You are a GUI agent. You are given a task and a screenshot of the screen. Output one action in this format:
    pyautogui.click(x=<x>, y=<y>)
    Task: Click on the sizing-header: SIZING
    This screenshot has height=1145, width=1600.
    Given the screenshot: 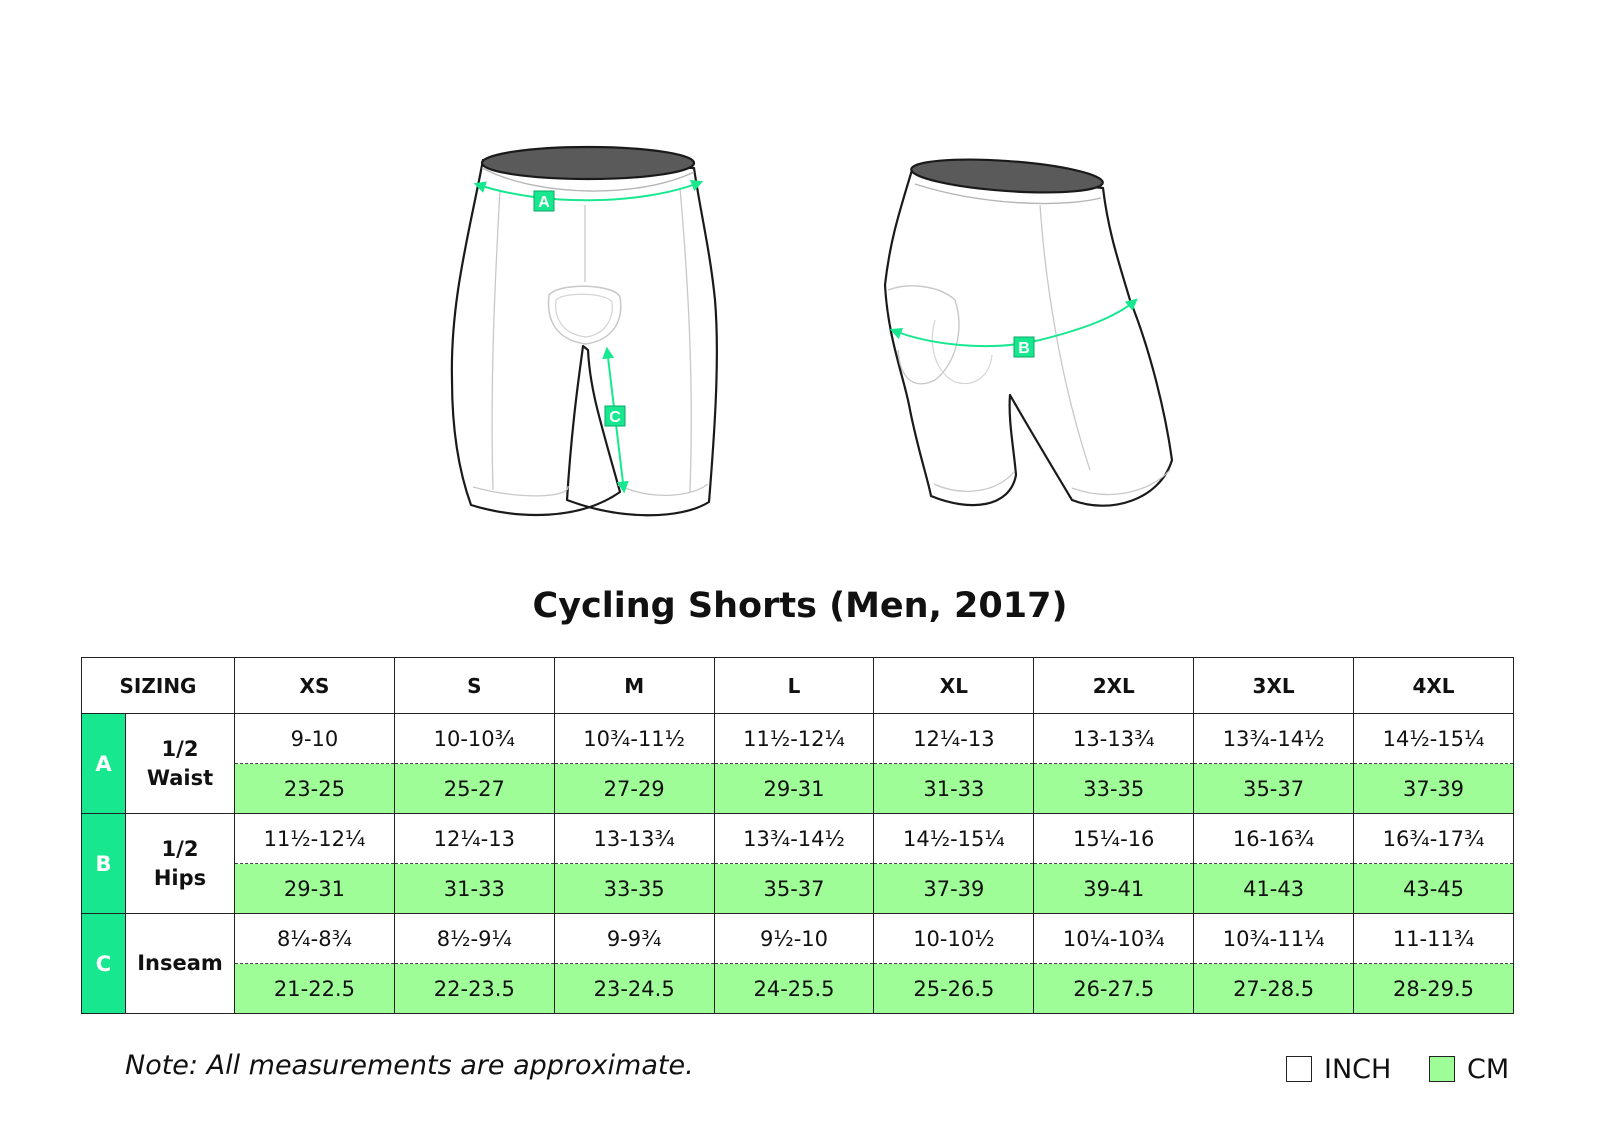 What is the action you would take?
    pyautogui.click(x=158, y=685)
    